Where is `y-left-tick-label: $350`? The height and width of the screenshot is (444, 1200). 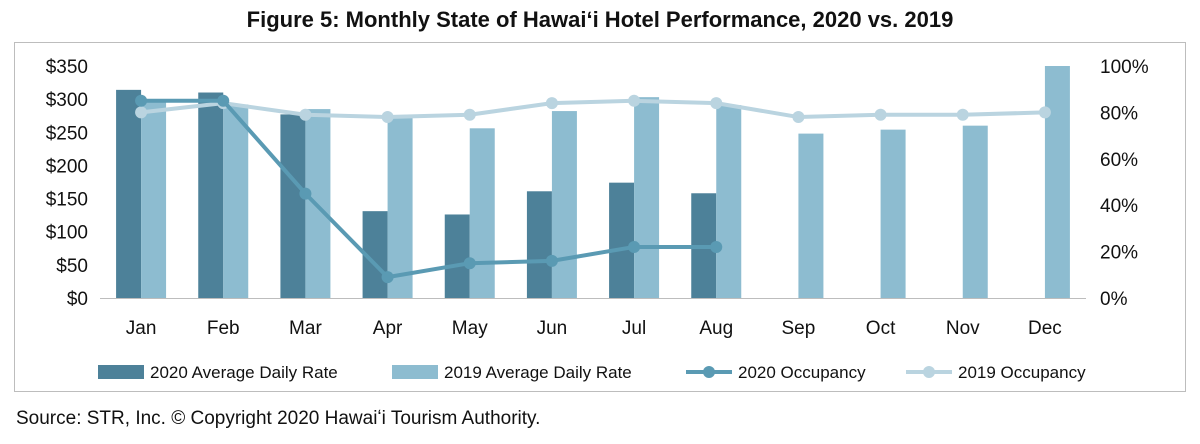
y-left-tick-label: $350 is located at coordinates (67, 67).